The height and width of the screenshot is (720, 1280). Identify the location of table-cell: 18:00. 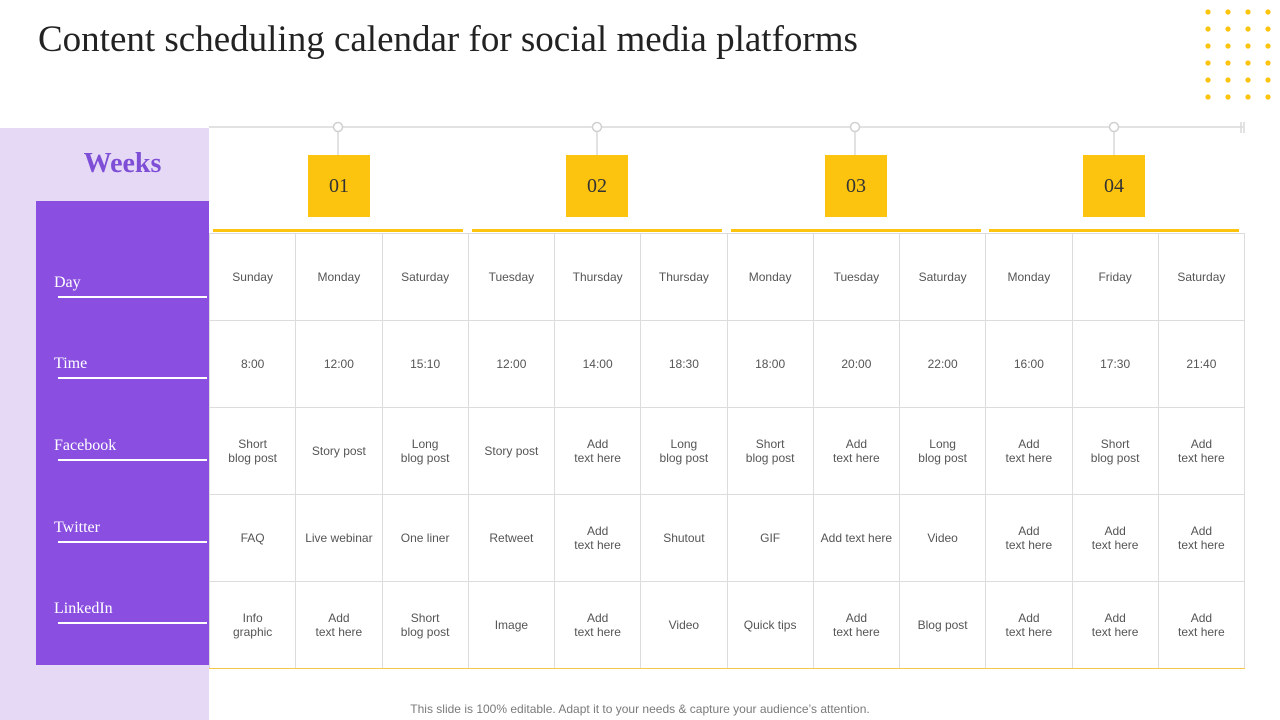
(770, 364).